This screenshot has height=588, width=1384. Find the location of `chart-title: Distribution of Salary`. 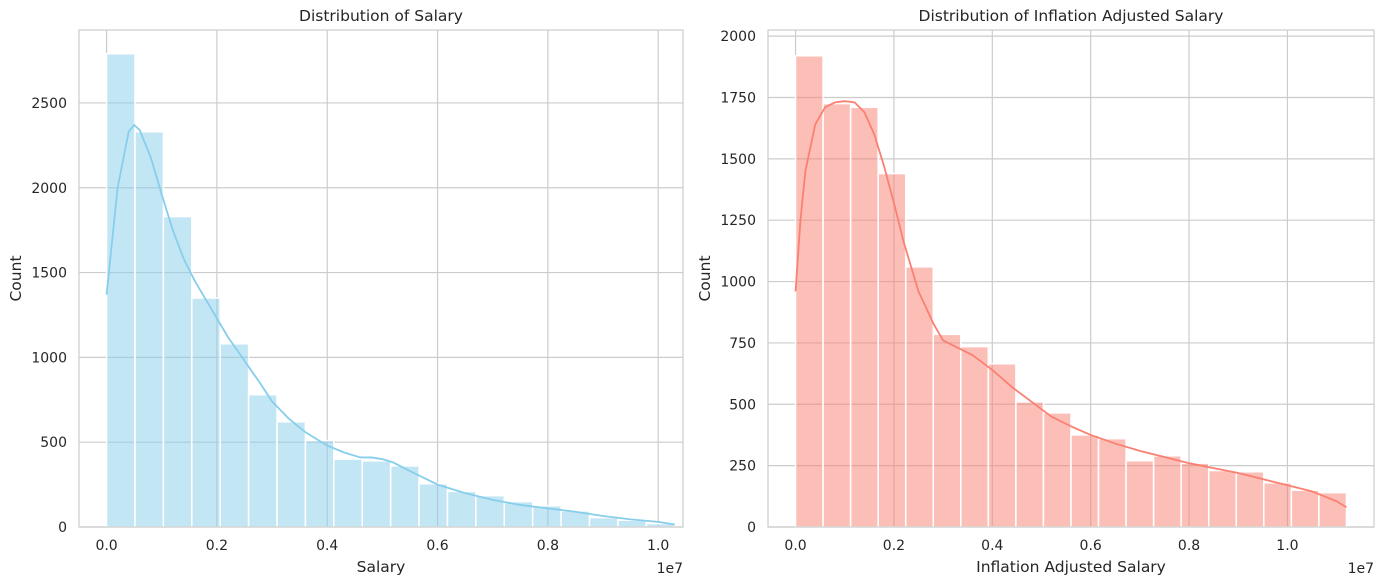

chart-title: Distribution of Salary is located at coordinates (381, 16).